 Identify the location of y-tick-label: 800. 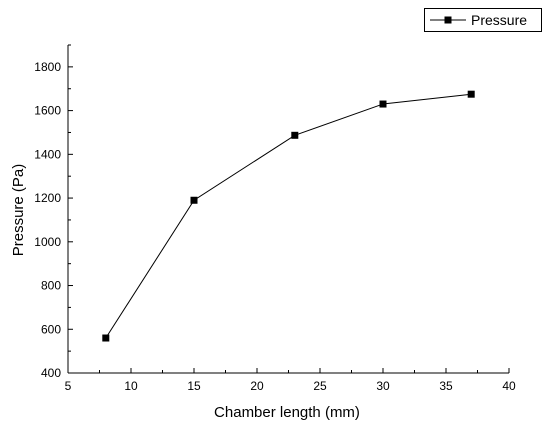
(51, 286).